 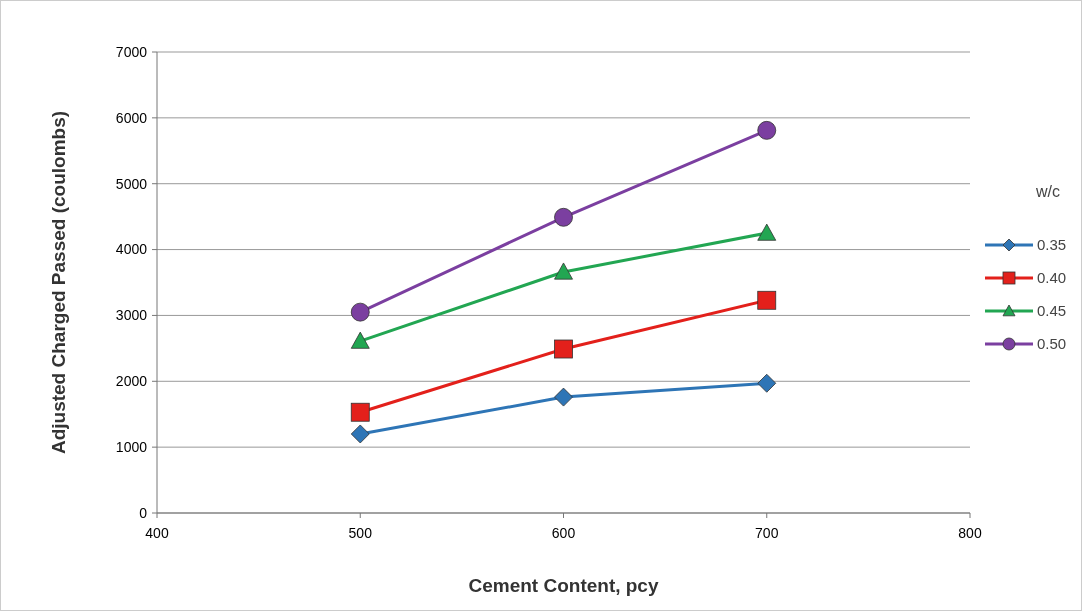 What do you see at coordinates (360, 533) in the screenshot?
I see `x-tick-label: 500` at bounding box center [360, 533].